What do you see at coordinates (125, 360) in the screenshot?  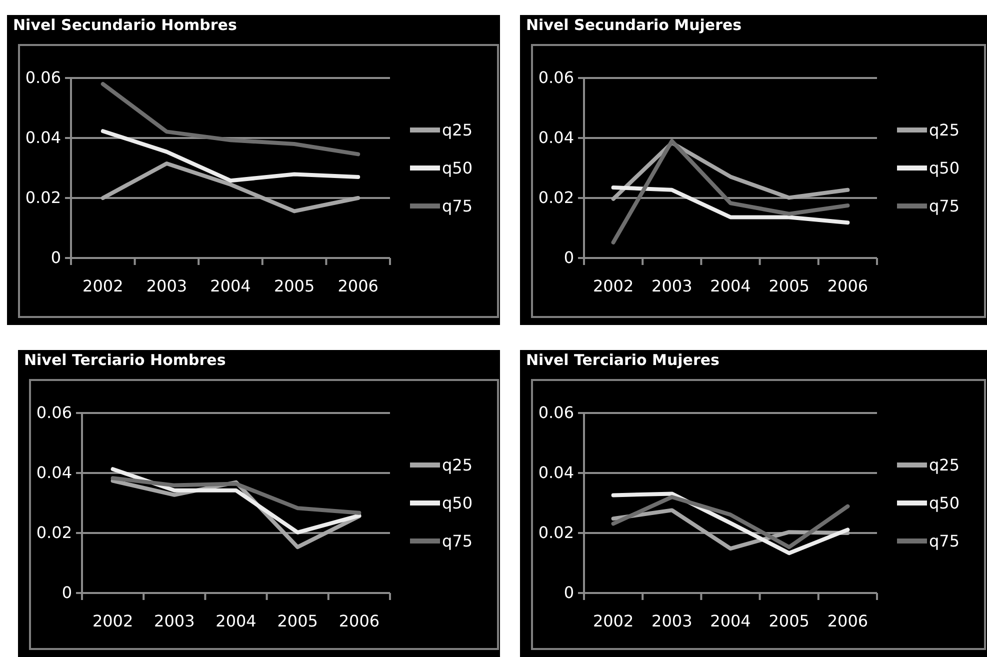 I see `chart-title: Nivel Terciario Hombres` at bounding box center [125, 360].